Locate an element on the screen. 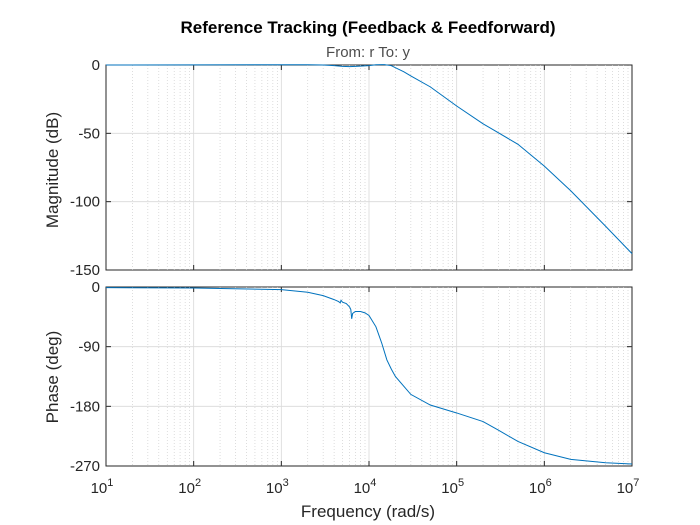 The width and height of the screenshot is (700, 525). x-axis-label: Frequency (rad/s) is located at coordinates (368, 511).